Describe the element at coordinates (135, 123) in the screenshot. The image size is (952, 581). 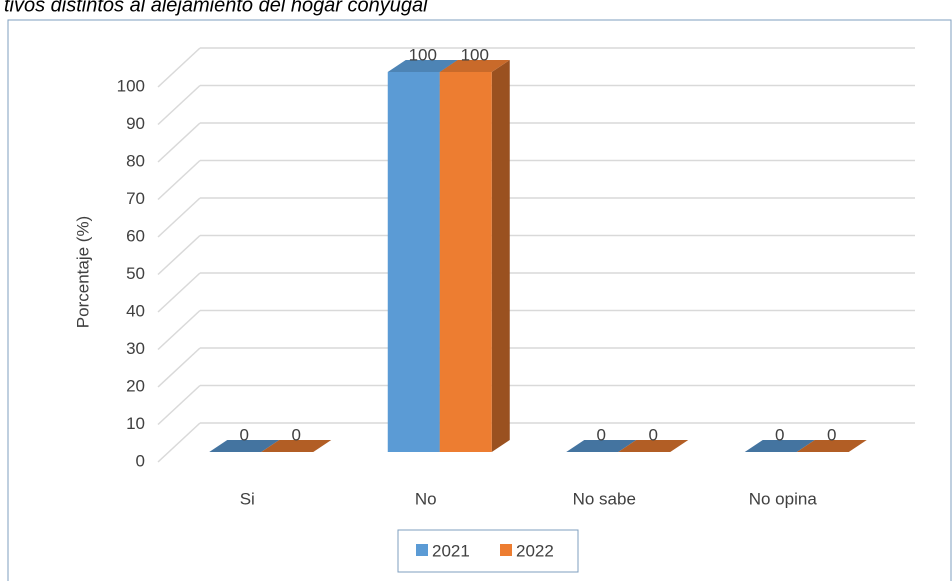
I see `y-tick-label: 90` at that location.